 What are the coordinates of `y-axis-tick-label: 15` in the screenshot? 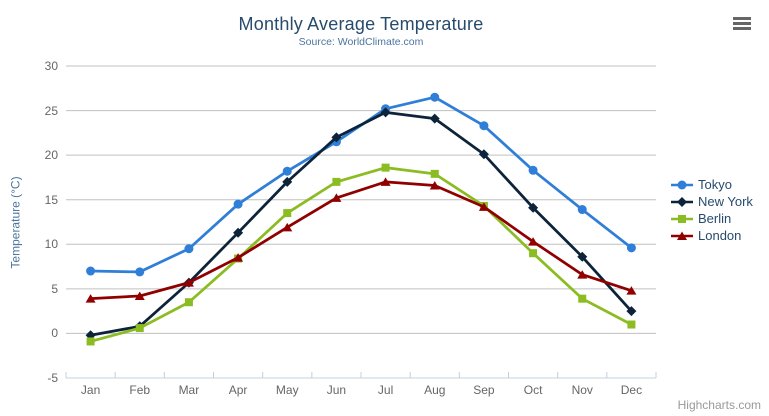 It's located at (51, 199).